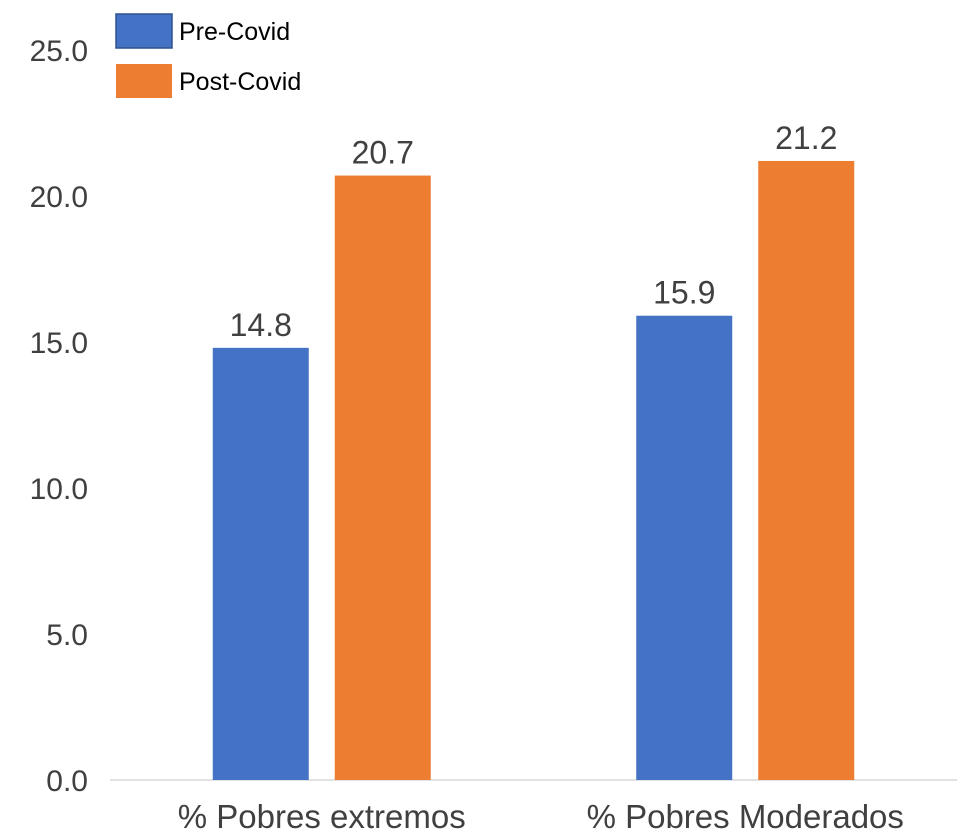 The width and height of the screenshot is (957, 837). What do you see at coordinates (745, 816) in the screenshot?
I see `category-label: % Pobres Moderados` at bounding box center [745, 816].